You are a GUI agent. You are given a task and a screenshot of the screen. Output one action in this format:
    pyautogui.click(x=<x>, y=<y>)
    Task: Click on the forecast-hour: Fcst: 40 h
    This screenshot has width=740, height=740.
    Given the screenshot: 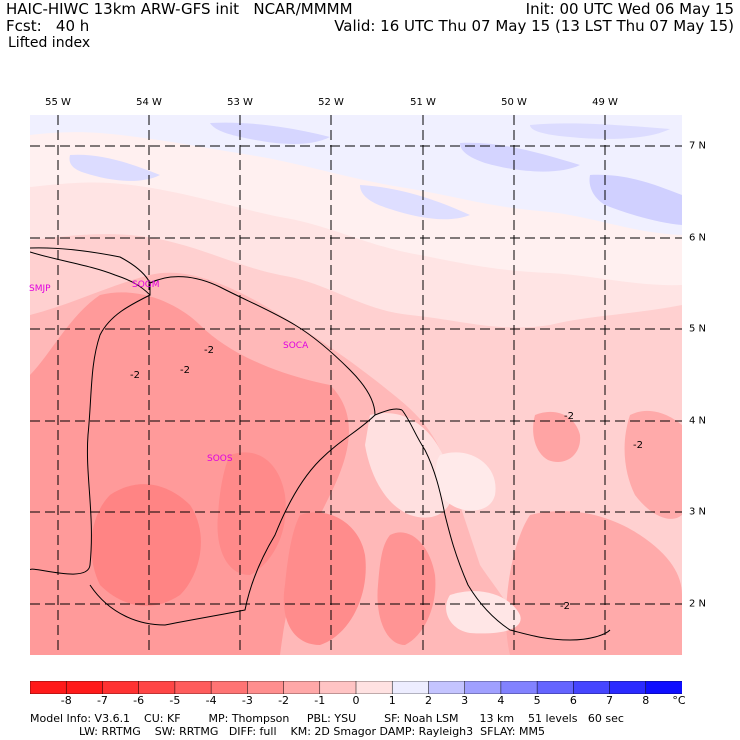 What is the action you would take?
    pyautogui.click(x=48, y=26)
    